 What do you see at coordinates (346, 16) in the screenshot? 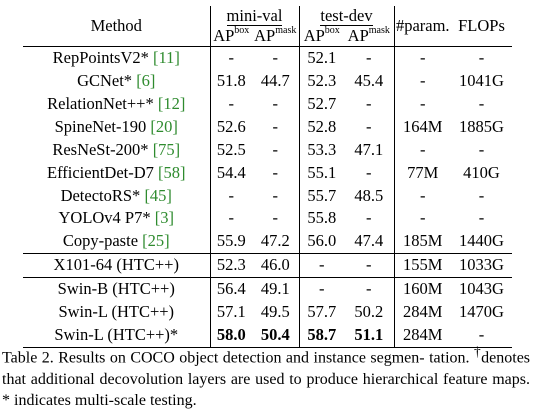
I see `header-testdev: test-dev` at bounding box center [346, 16].